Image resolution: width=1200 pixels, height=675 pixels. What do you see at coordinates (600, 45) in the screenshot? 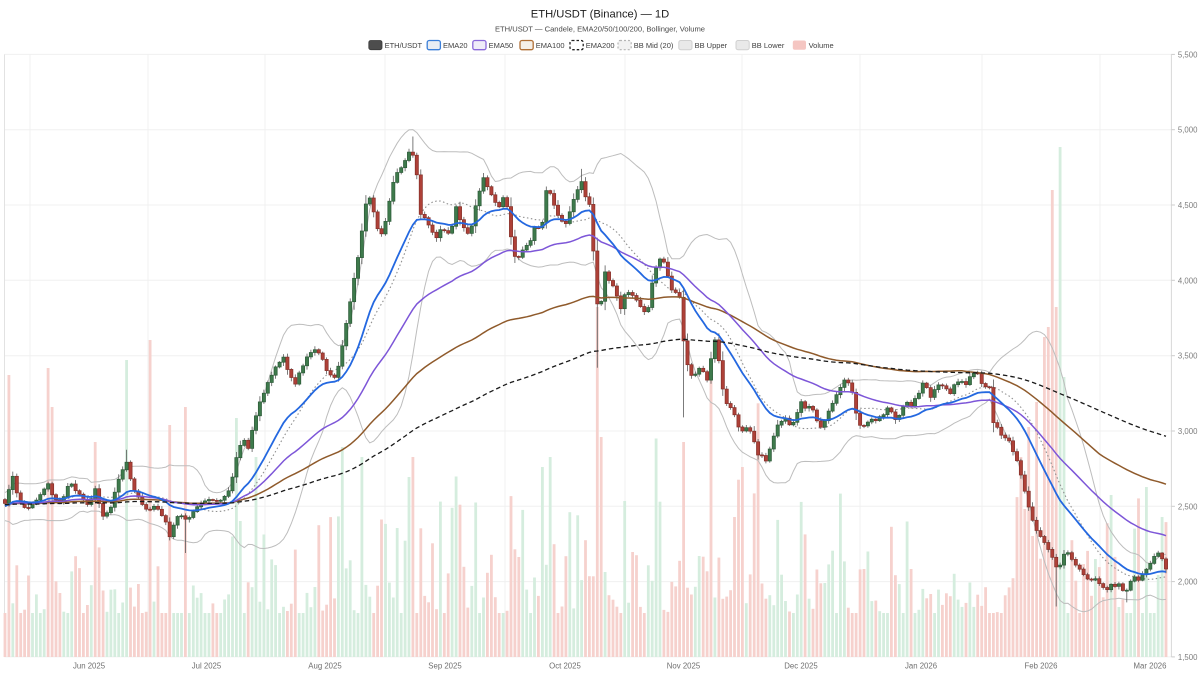
I see `svg-text: EMA200` at bounding box center [600, 45].